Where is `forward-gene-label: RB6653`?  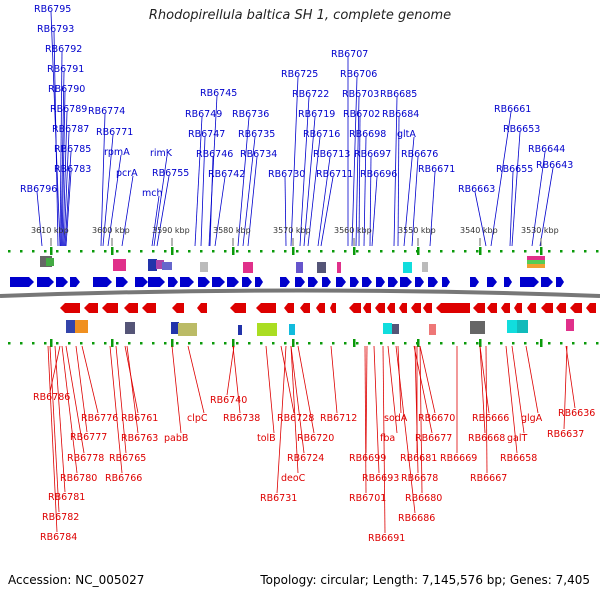 forward-gene-label: RB6653 is located at coordinates (521, 129).